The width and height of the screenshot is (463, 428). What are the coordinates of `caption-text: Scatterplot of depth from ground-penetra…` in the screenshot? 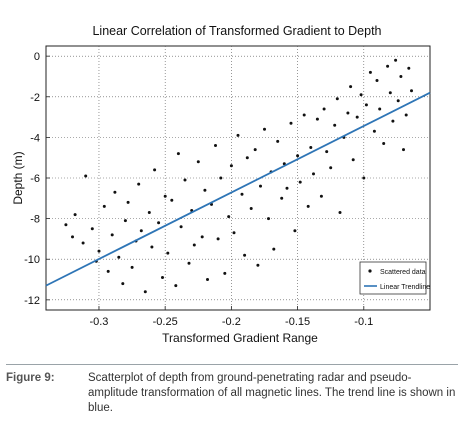 It's located at (272, 393).